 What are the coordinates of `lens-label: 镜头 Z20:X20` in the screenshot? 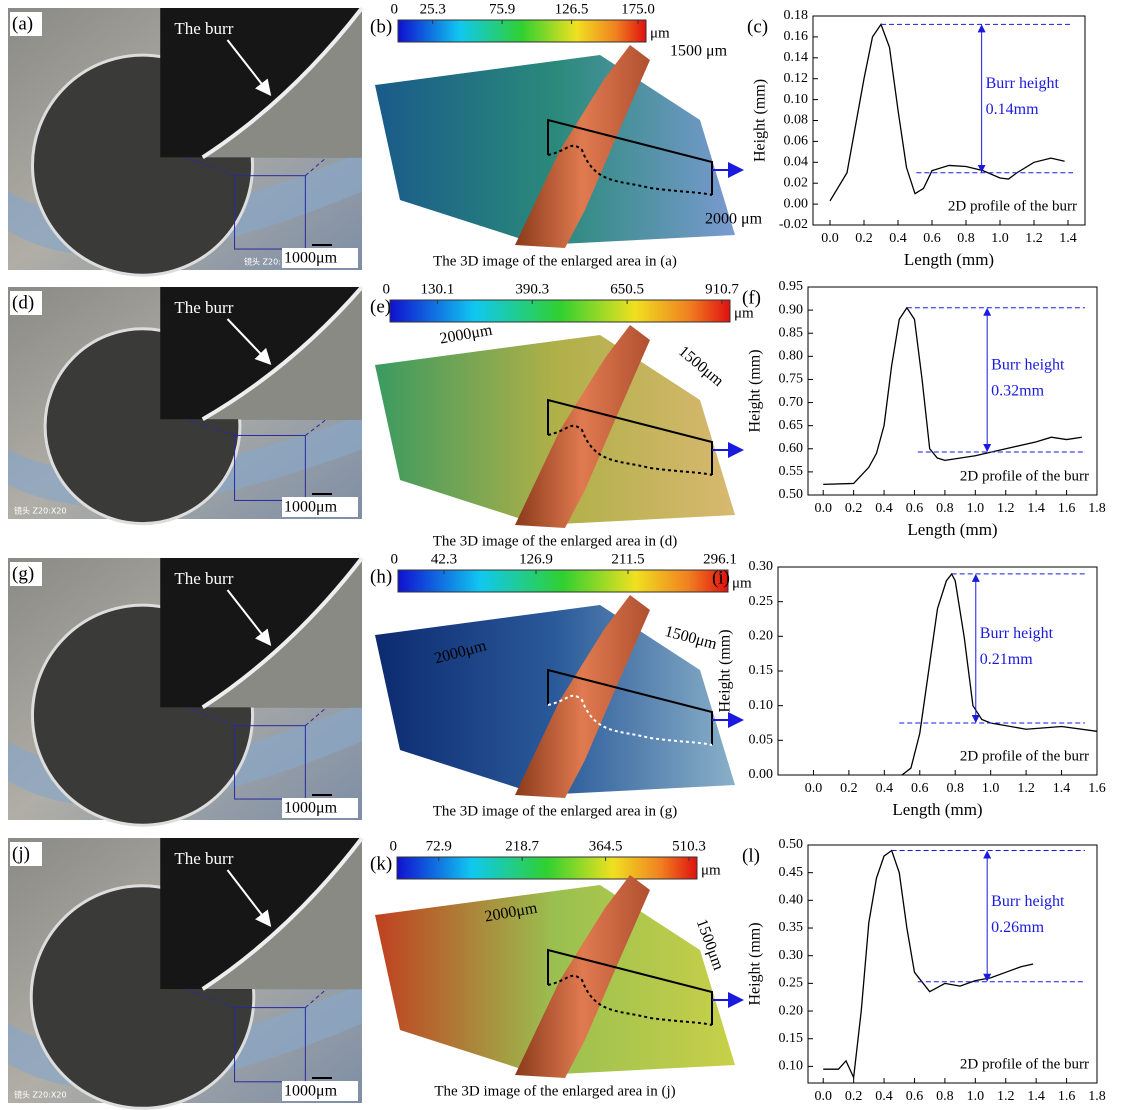 It's located at (40, 511).